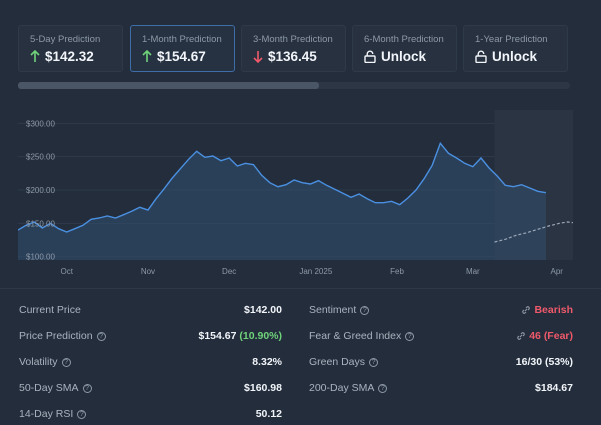  Describe the element at coordinates (69, 56) in the screenshot. I see `prediction-value-text: $142.32` at that location.